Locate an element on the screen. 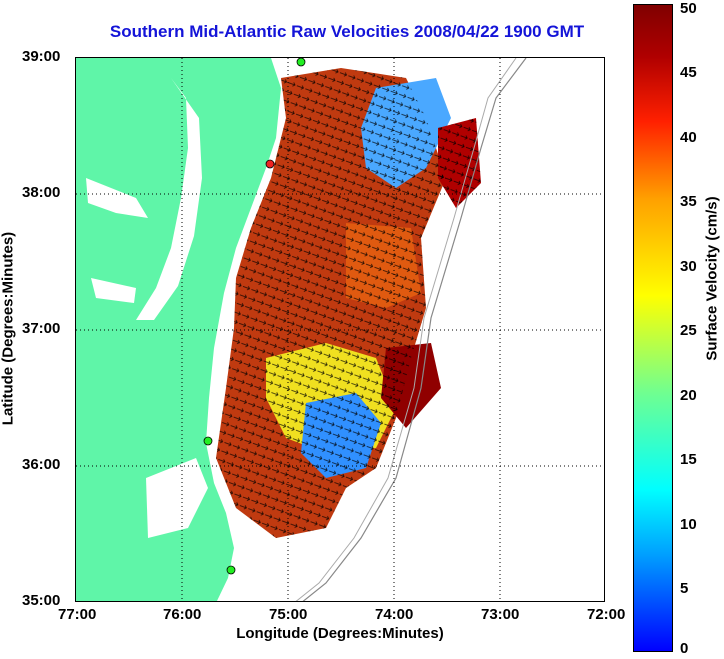 Image resolution: width=724 pixels, height=659 pixels. x-tick-label: 74:00 is located at coordinates (394, 614).